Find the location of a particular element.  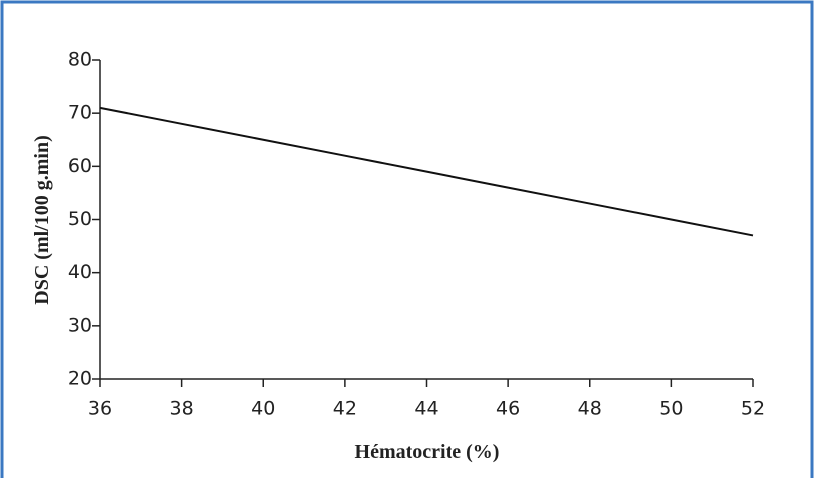

y-tick-label: 20 is located at coordinates (80, 379).